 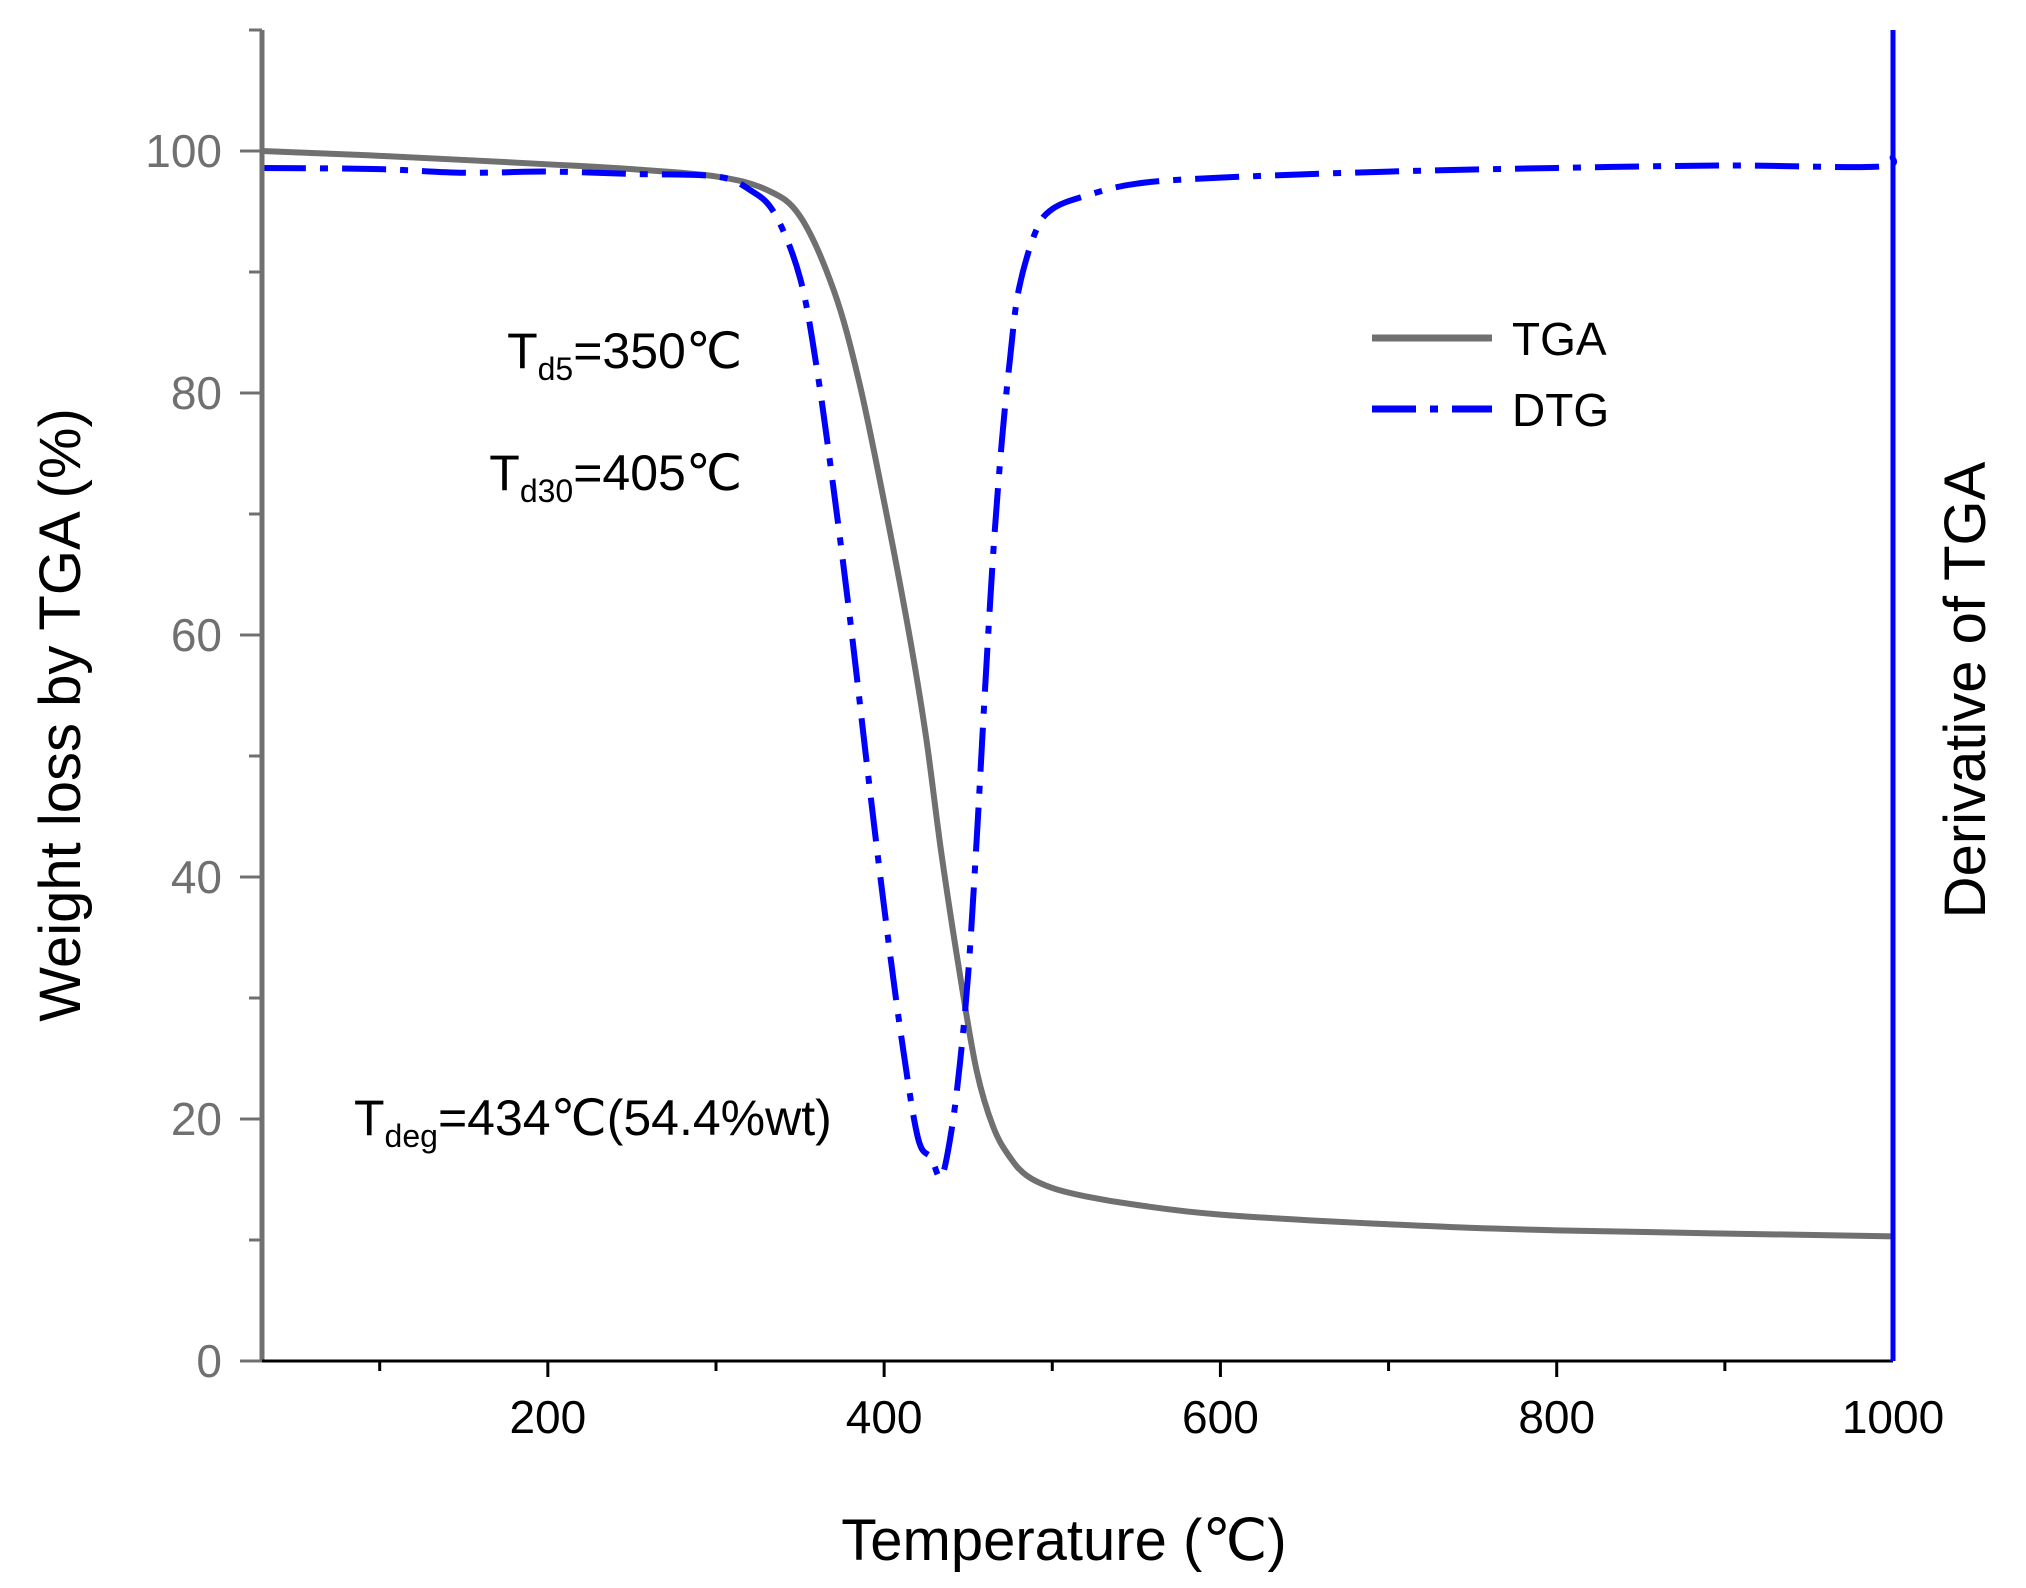 I want to click on x-axis-label: Temperature (℃), so click(x=1063, y=1540).